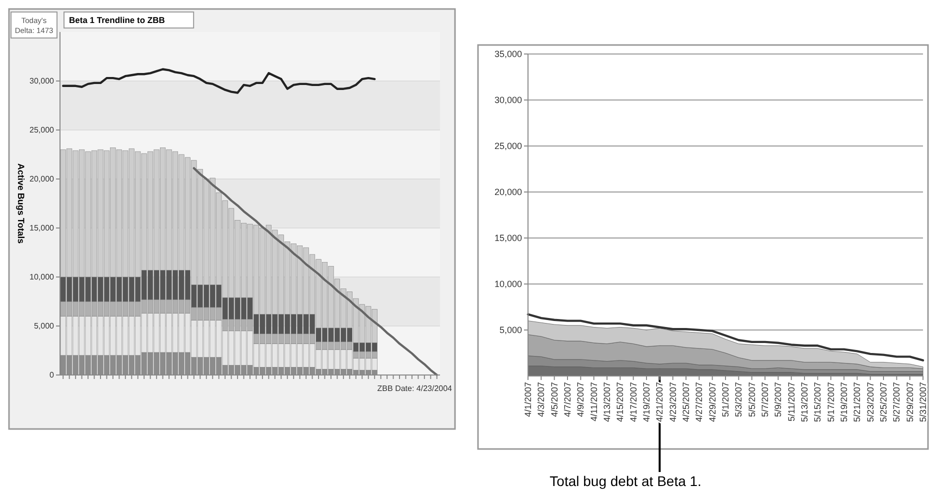 The width and height of the screenshot is (937, 502). Describe the element at coordinates (725, 400) in the screenshot. I see `x-tick-label: 5/1/2007` at that location.